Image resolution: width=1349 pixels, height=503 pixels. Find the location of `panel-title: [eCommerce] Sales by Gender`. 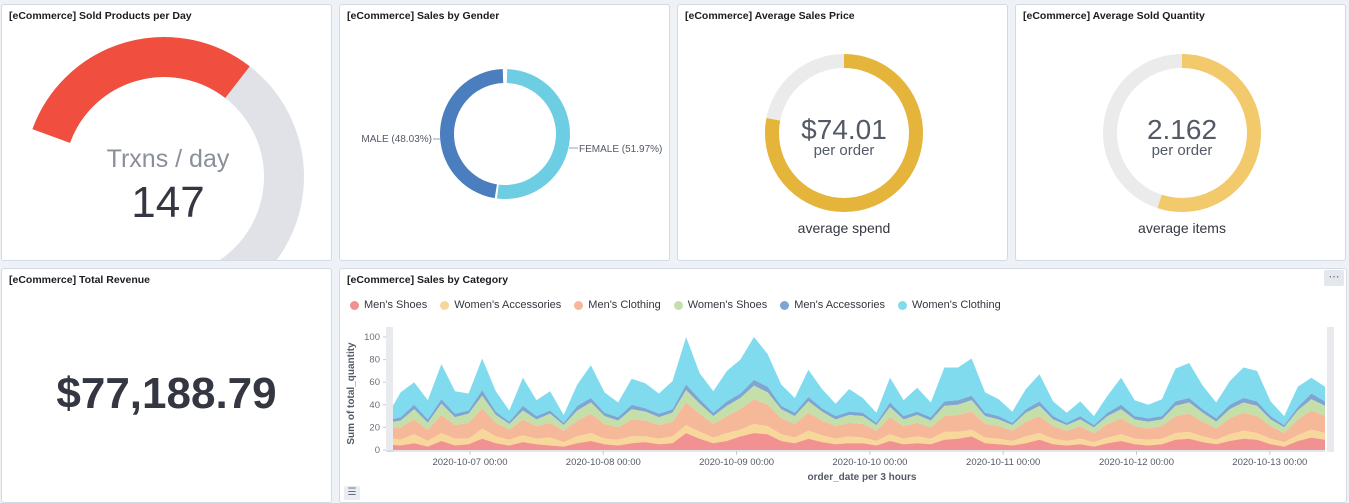

panel-title: [eCommerce] Sales by Gender is located at coordinates (423, 16).